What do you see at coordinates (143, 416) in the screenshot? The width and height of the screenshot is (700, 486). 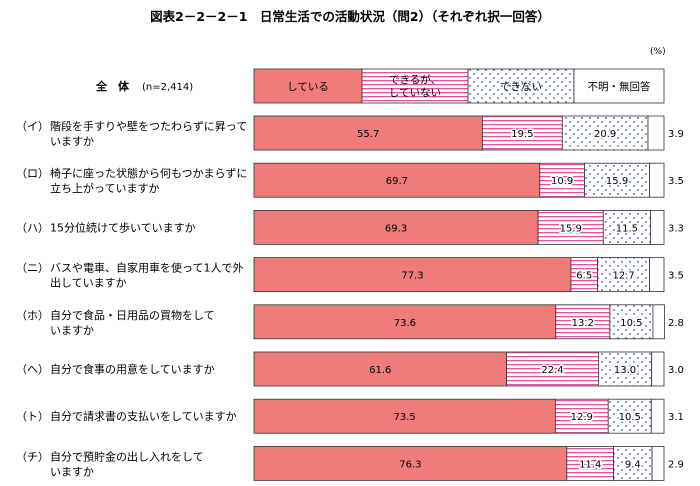 I see `category-label: 自分で請求書の支払いをしていますか` at bounding box center [143, 416].